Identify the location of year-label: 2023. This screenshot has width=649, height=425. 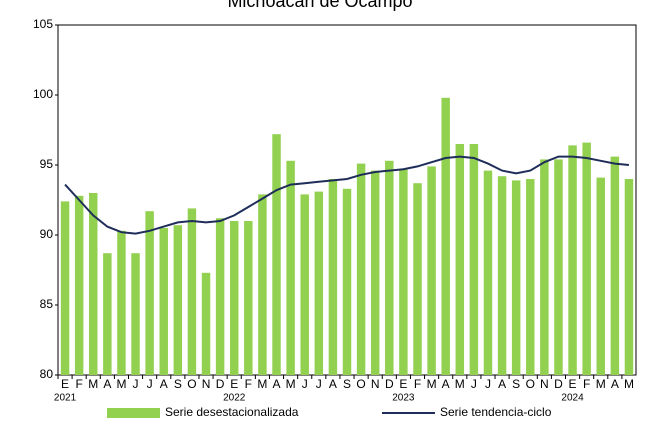
(403, 398).